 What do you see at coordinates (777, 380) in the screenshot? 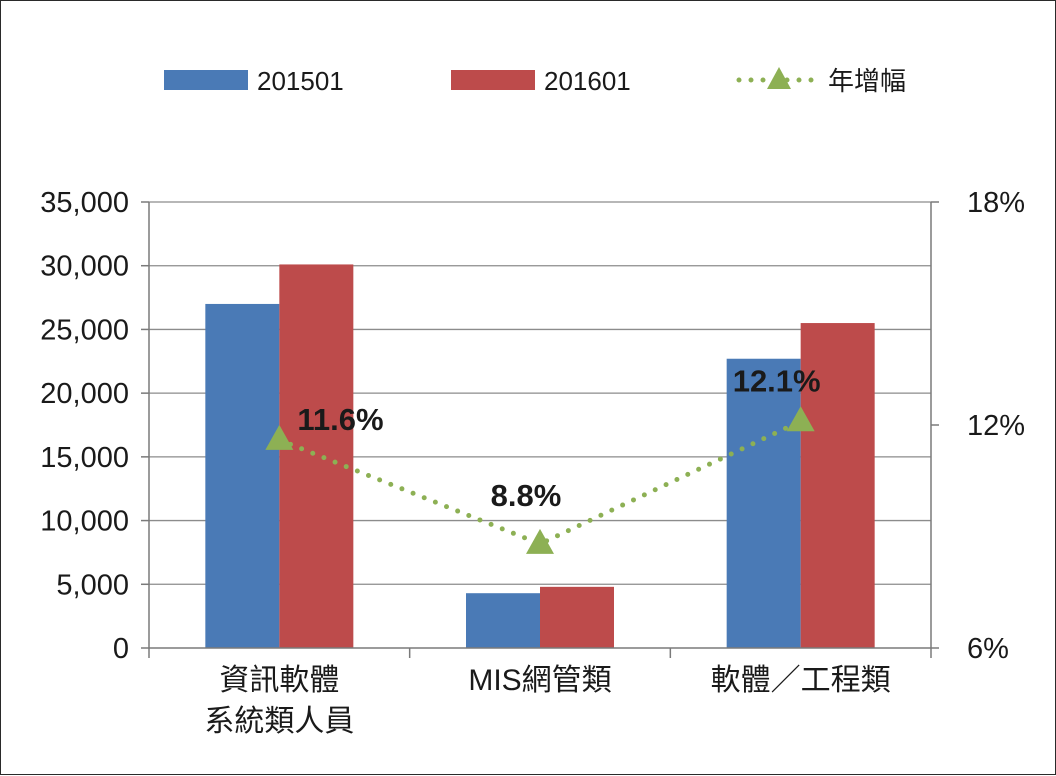
I see `growth-data-label: 12.1%` at bounding box center [777, 380].